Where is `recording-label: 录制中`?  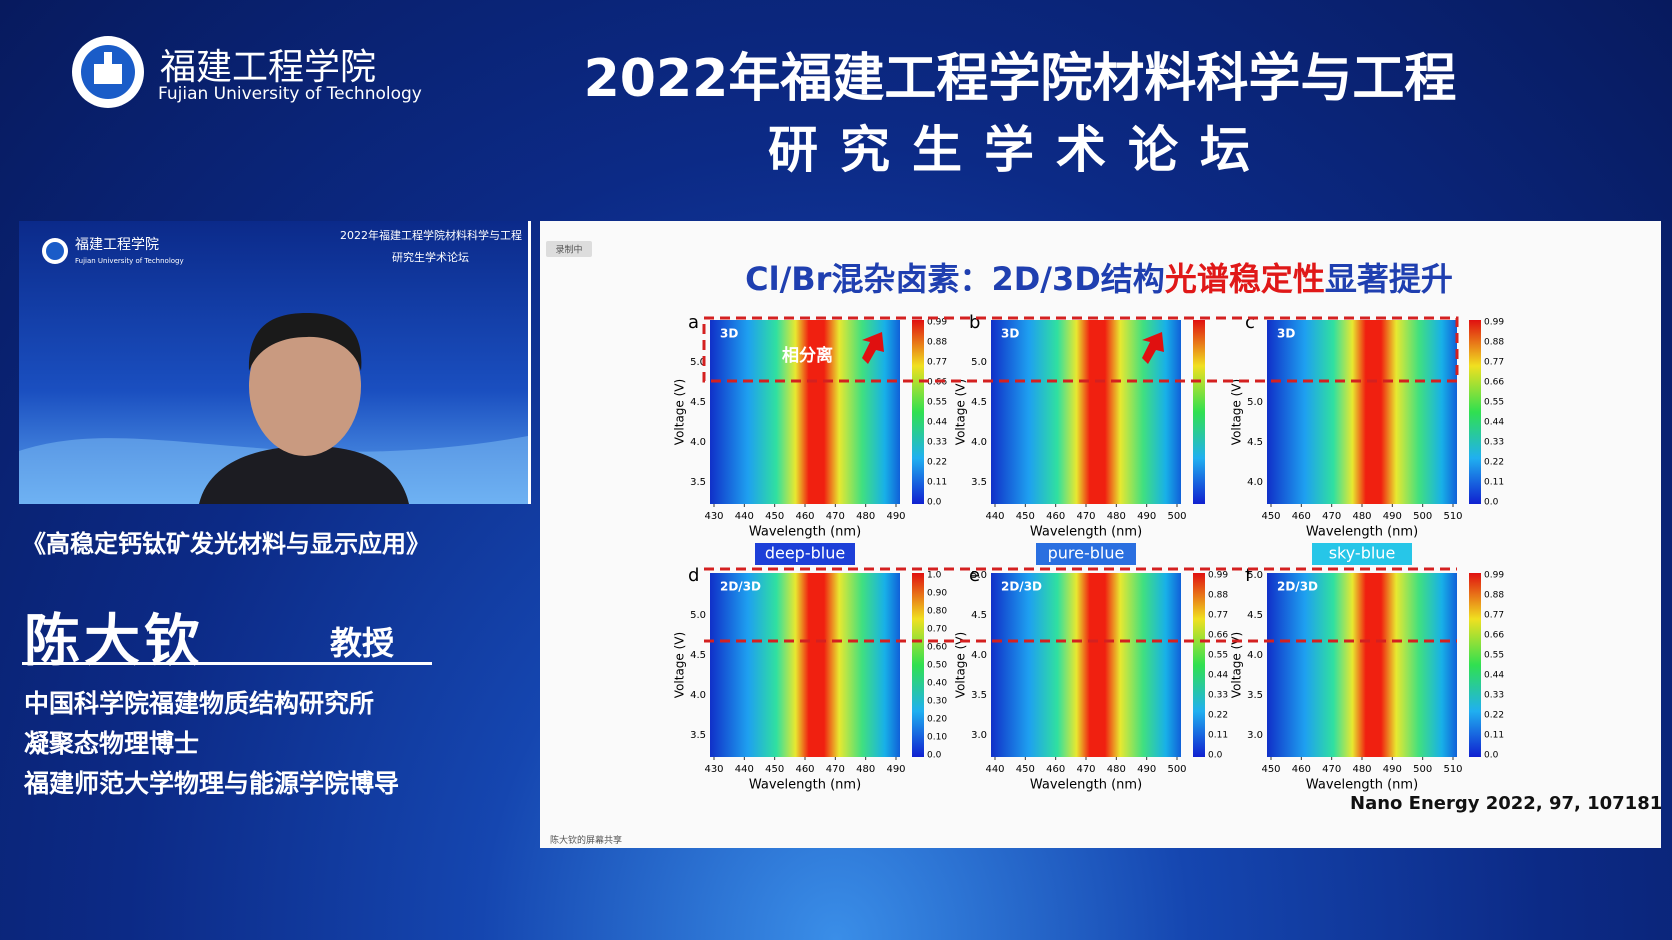
recording-label: 录制中 is located at coordinates (568, 250).